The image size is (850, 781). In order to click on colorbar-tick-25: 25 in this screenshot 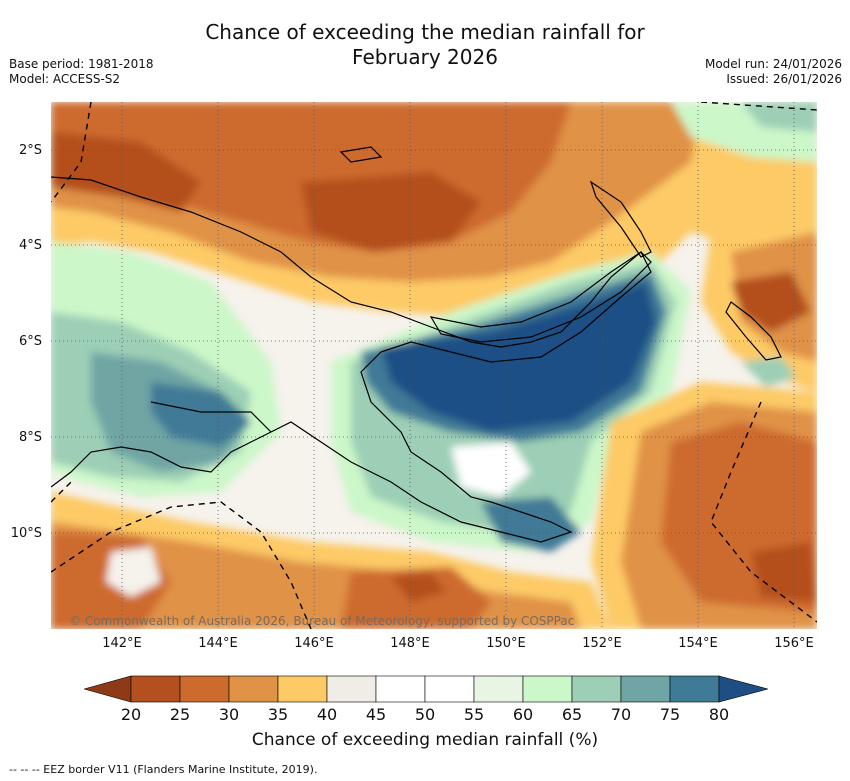, I will do `click(180, 714)`.